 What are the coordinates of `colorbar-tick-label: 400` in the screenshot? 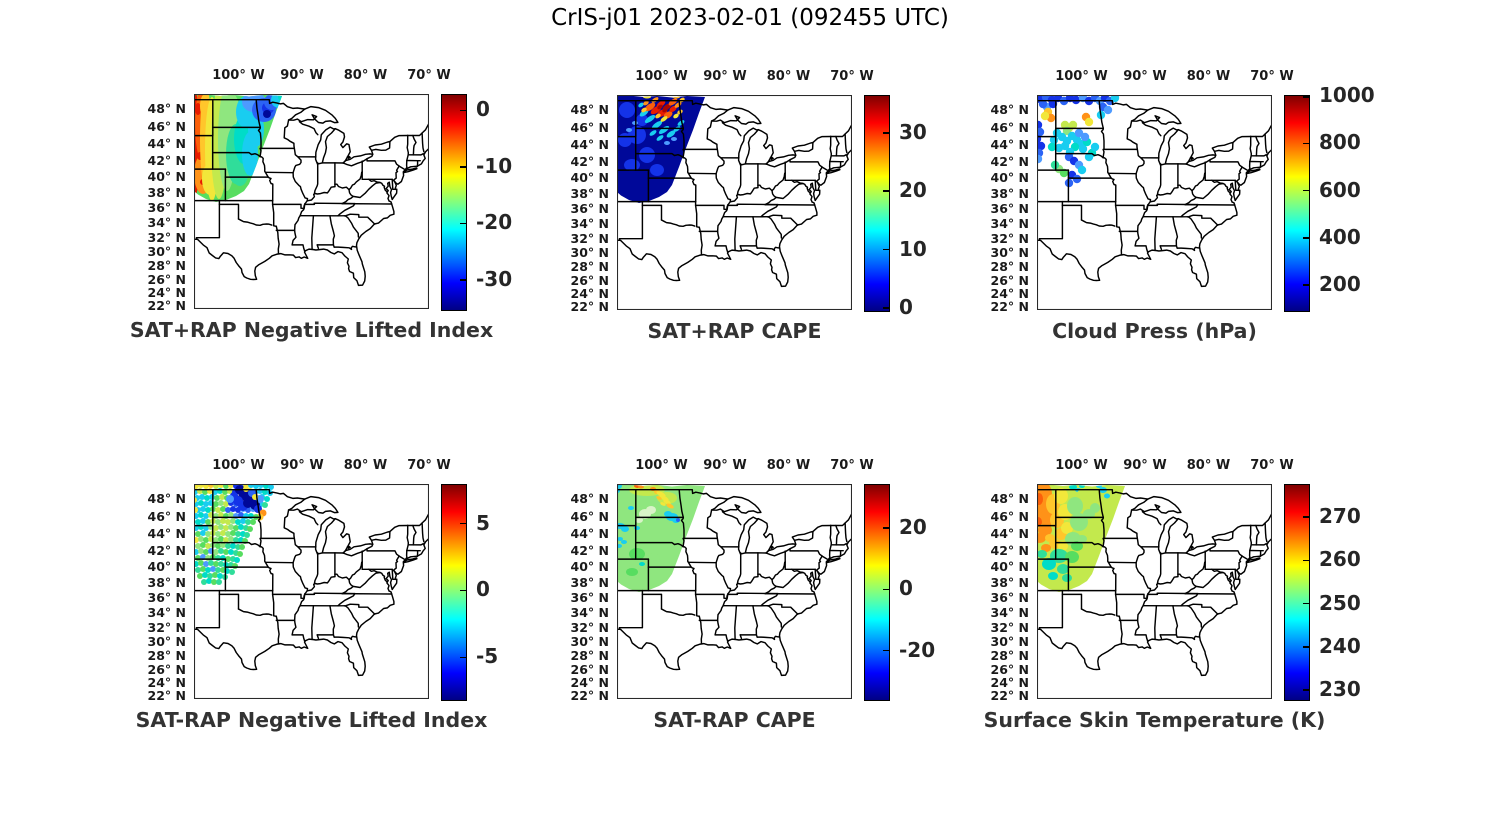 It's located at (1340, 236).